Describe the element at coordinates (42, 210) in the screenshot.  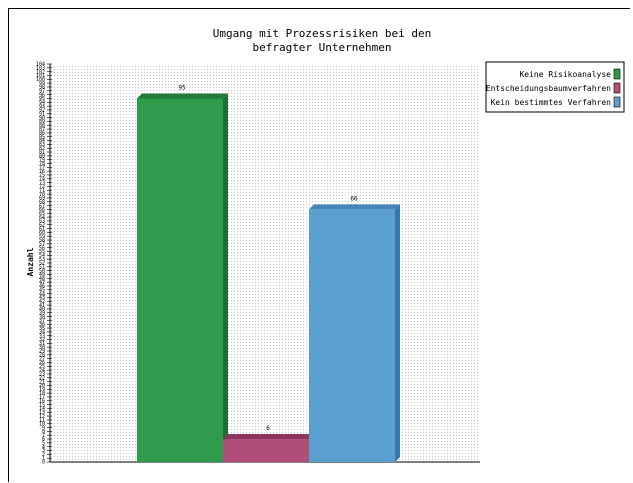
I see `y-tick-label: 66` at that location.